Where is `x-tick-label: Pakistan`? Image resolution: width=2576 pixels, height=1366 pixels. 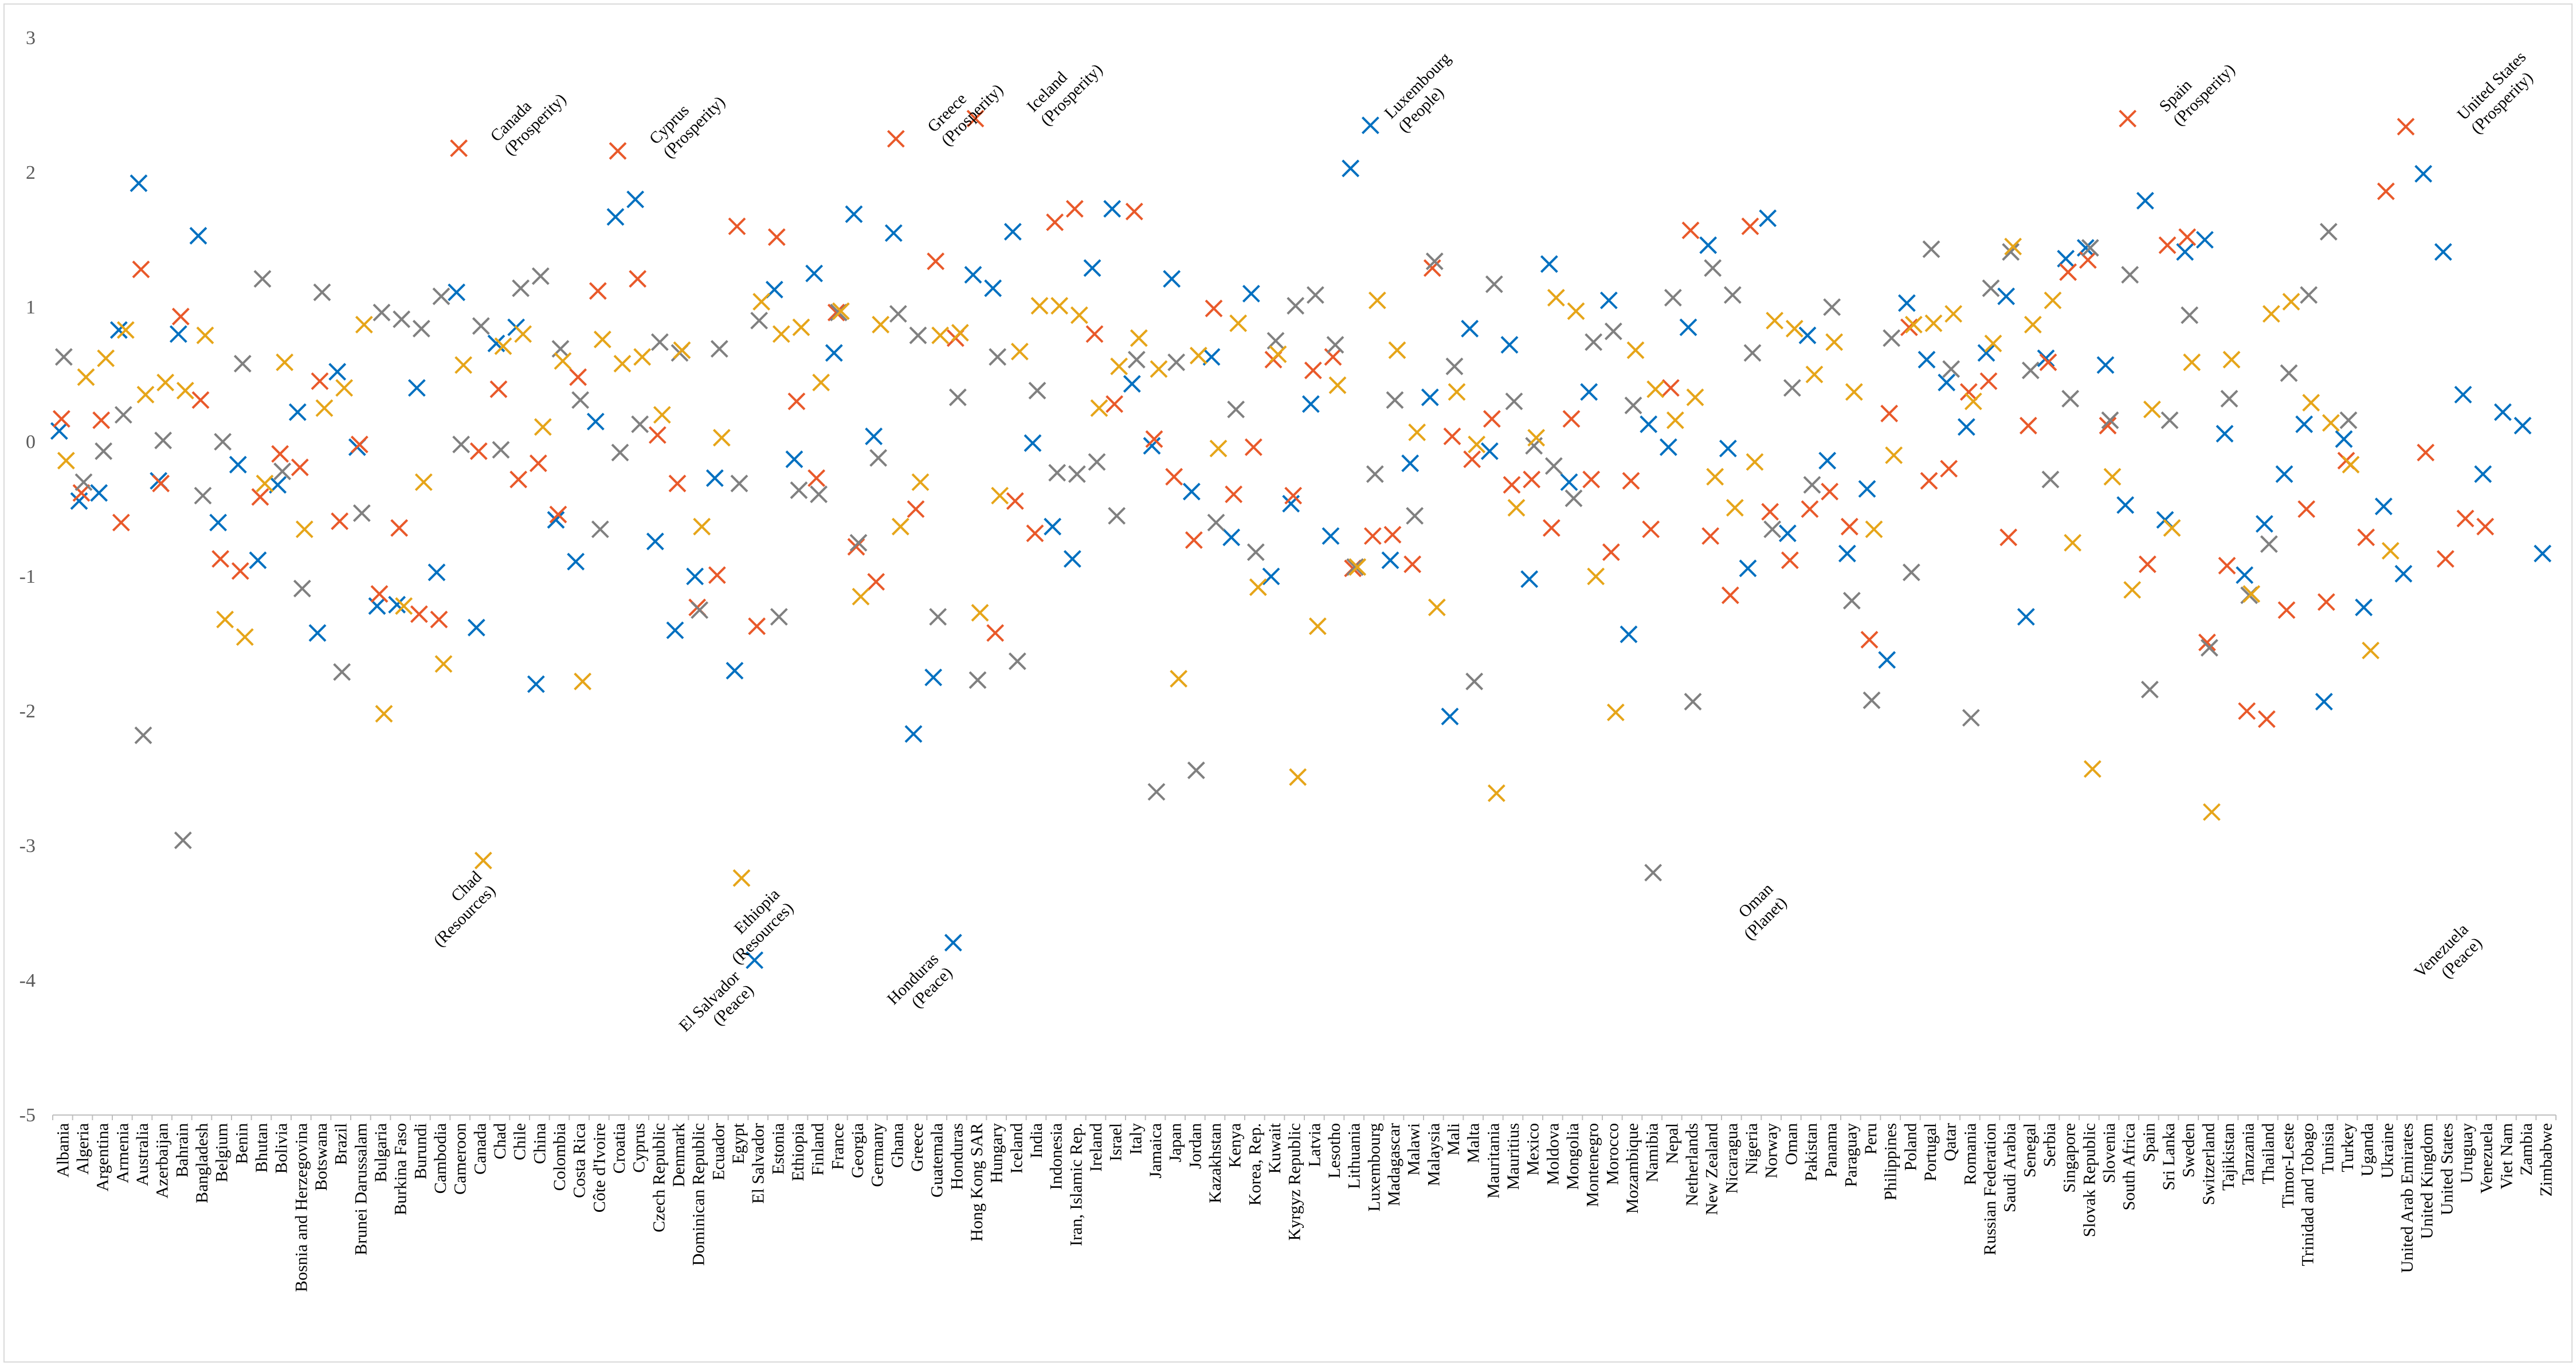 x-tick-label: Pakistan is located at coordinates (1811, 1152).